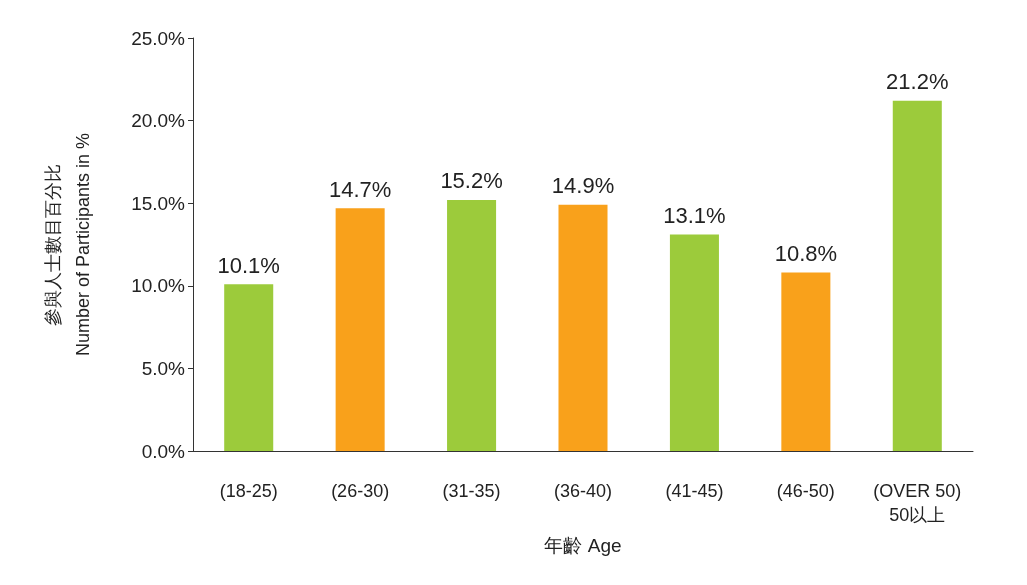  I want to click on data-label: 21.2%, so click(917, 82).